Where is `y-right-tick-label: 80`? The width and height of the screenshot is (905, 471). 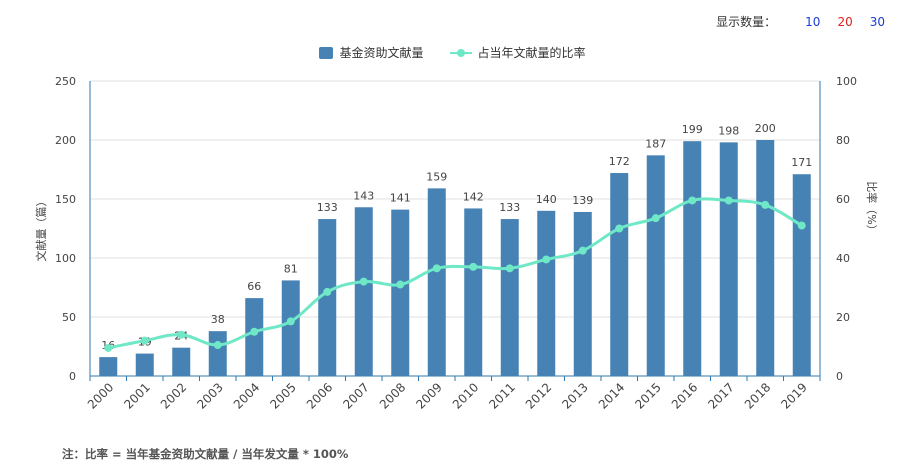
y-right-tick-label: 80 is located at coordinates (843, 140).